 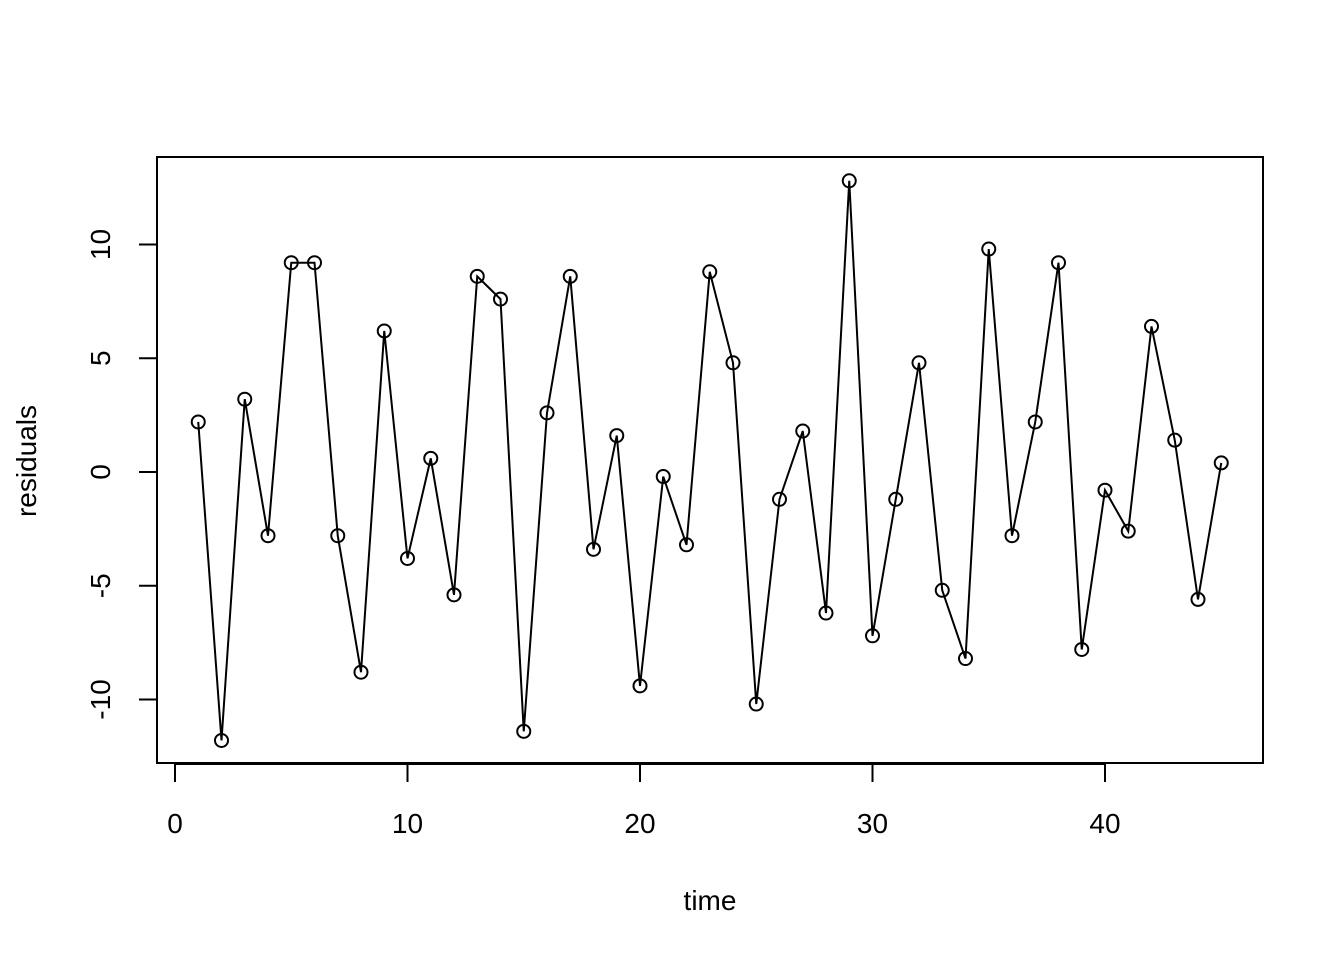 What do you see at coordinates (710, 900) in the screenshot?
I see `x-axis-title: time` at bounding box center [710, 900].